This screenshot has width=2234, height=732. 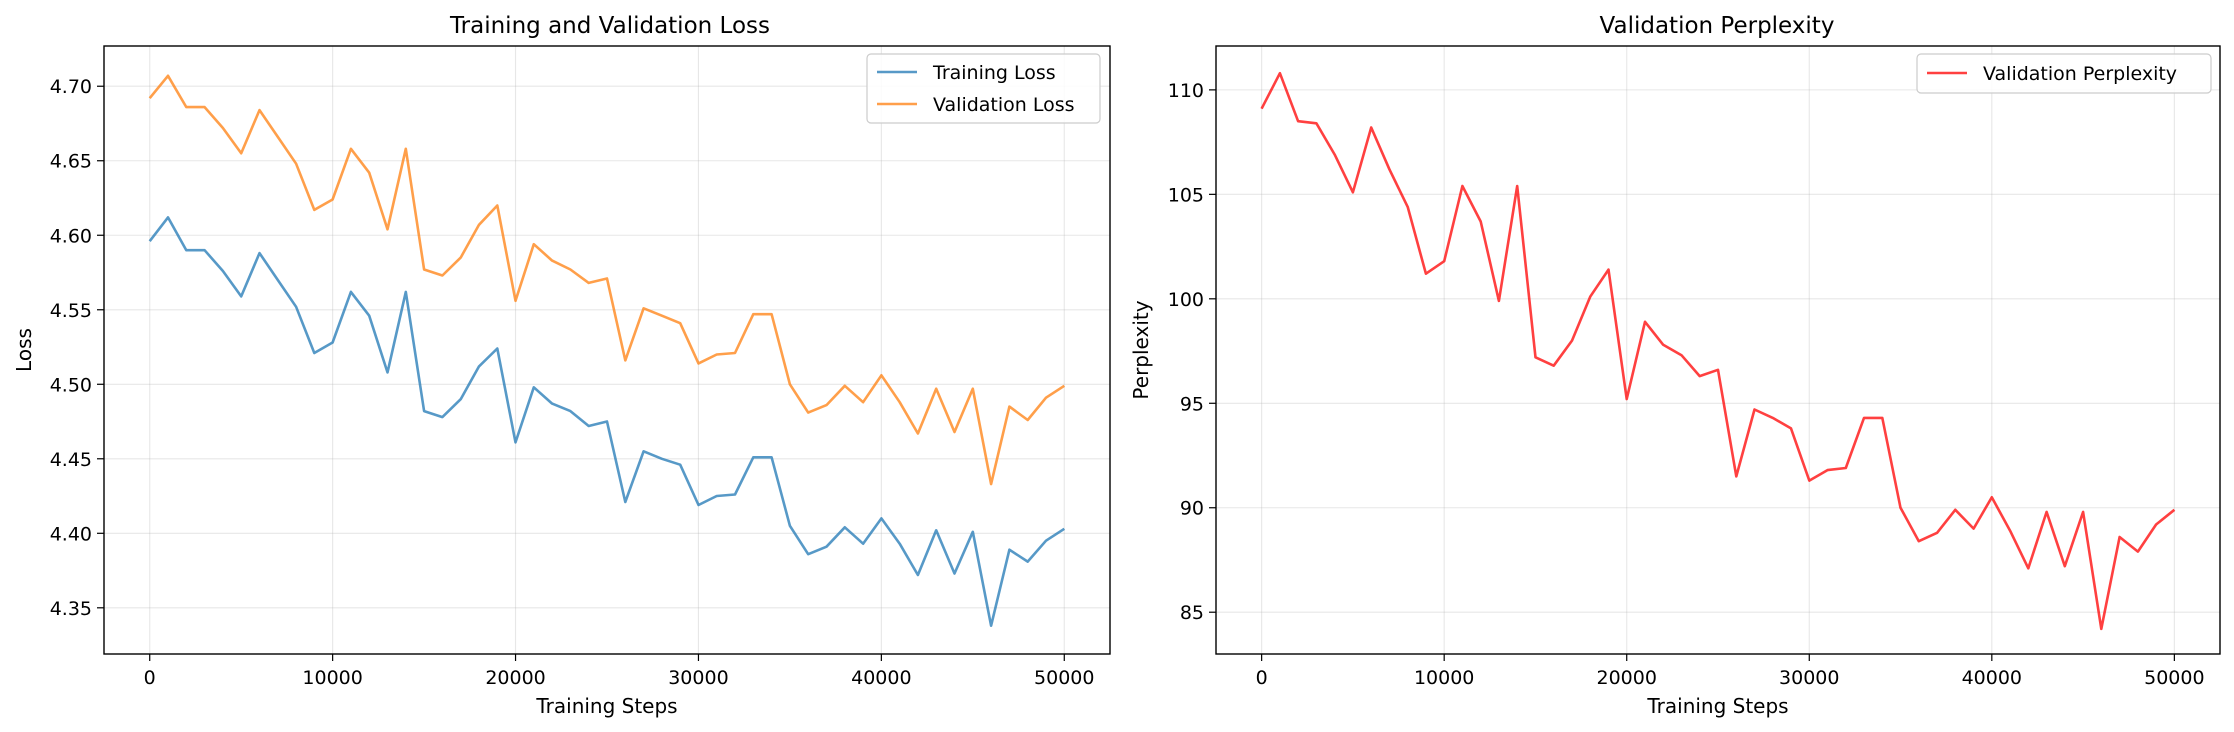 I want to click on loss-x-tick-label: 20000, so click(x=515, y=678).